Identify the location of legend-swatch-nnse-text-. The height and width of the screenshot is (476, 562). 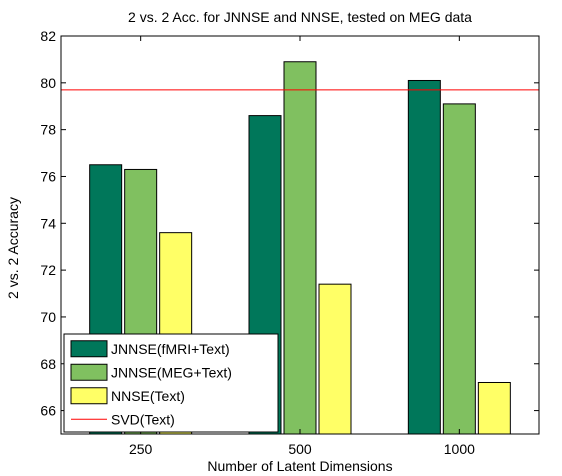
(89, 396).